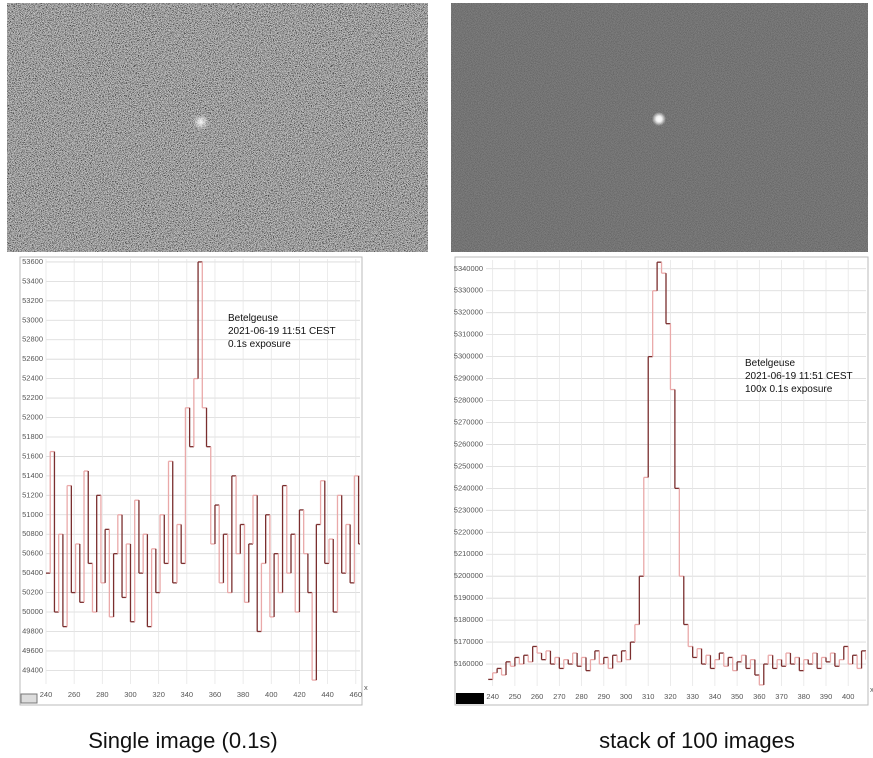 The height and width of the screenshot is (758, 873). I want to click on y-tick-label: 5240000, so click(468, 487).